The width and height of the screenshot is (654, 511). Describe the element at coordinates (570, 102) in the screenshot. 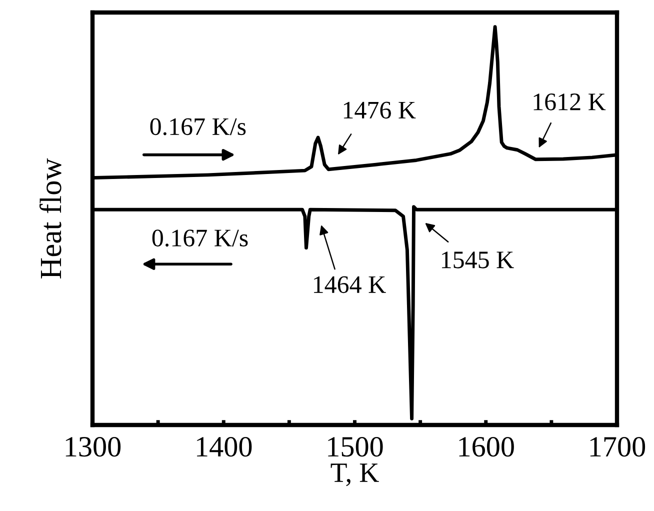

I see `annotation: 1612 K` at that location.